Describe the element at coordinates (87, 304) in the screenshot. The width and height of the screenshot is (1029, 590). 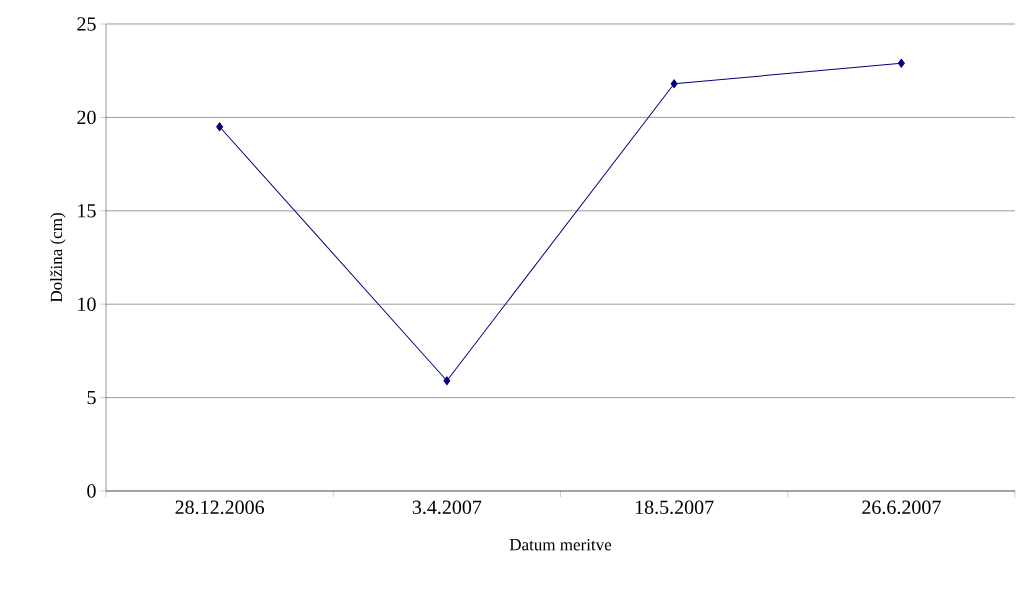
I see `y-tick-label: 10` at that location.